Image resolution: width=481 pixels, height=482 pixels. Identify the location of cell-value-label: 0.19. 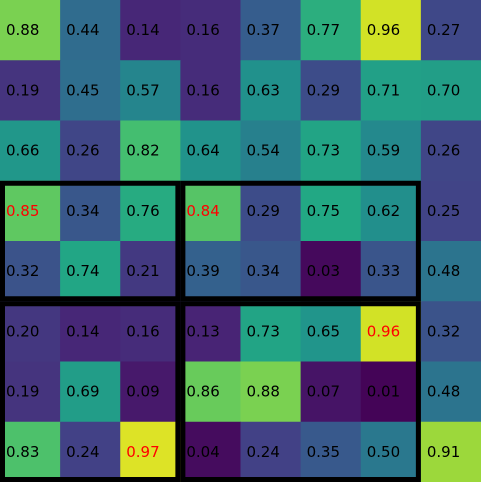
(22, 392).